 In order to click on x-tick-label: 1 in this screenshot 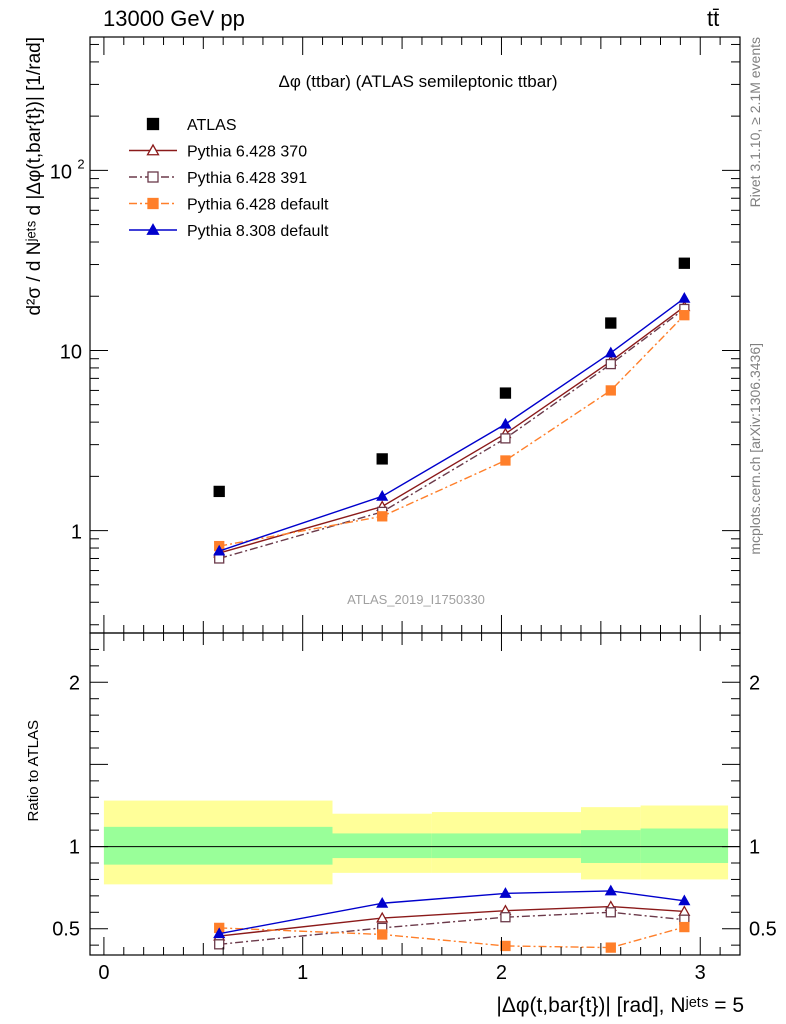, I will do `click(302, 973)`.